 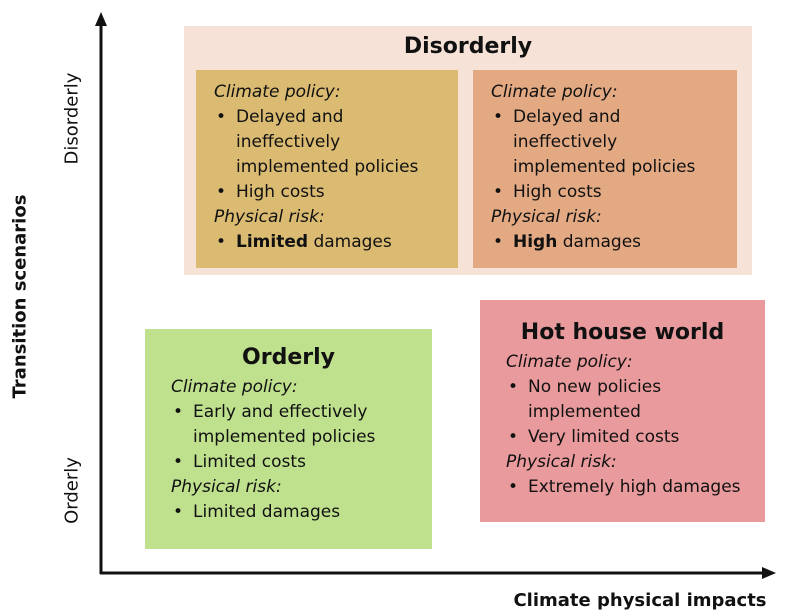 What do you see at coordinates (300, 462) in the screenshot?
I see `bullet-item: Limited costs` at bounding box center [300, 462].